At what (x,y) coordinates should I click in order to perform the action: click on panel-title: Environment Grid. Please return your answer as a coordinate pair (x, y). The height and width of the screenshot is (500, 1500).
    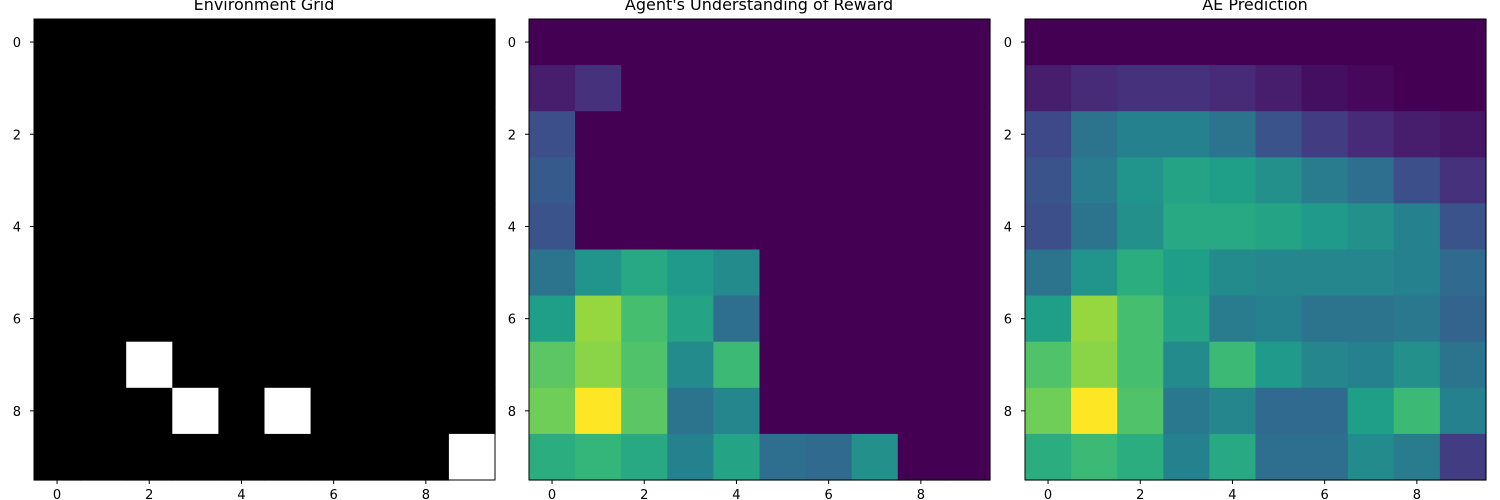
    Looking at the image, I should click on (264, 7).